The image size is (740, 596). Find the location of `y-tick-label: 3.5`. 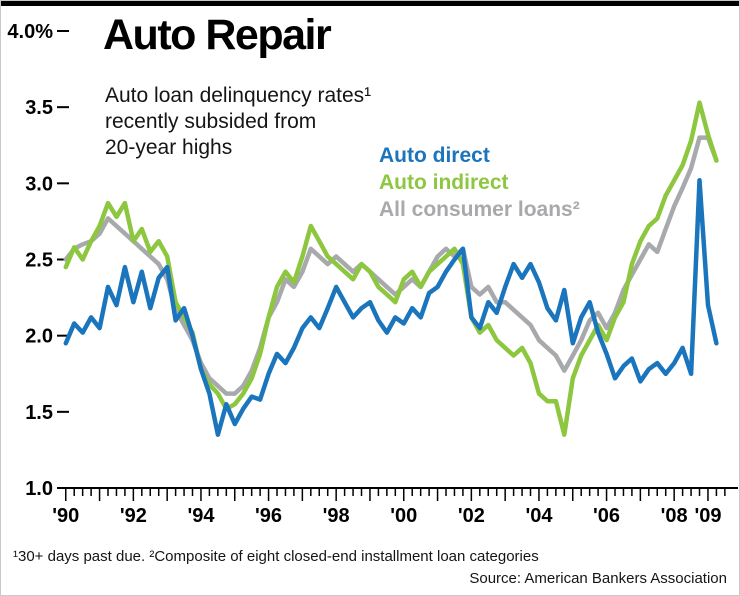

y-tick-label: 3.5 is located at coordinates (39, 108).